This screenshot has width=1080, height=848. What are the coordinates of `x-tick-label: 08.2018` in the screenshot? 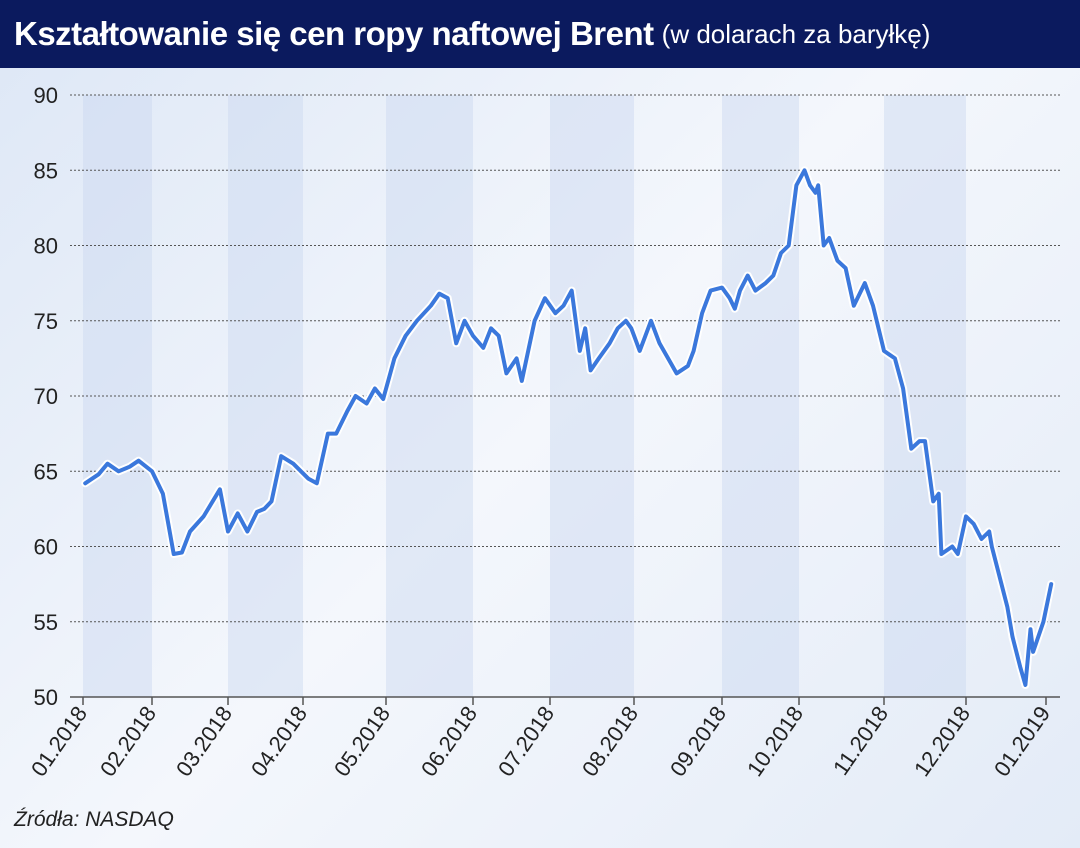 It's located at (610, 741).